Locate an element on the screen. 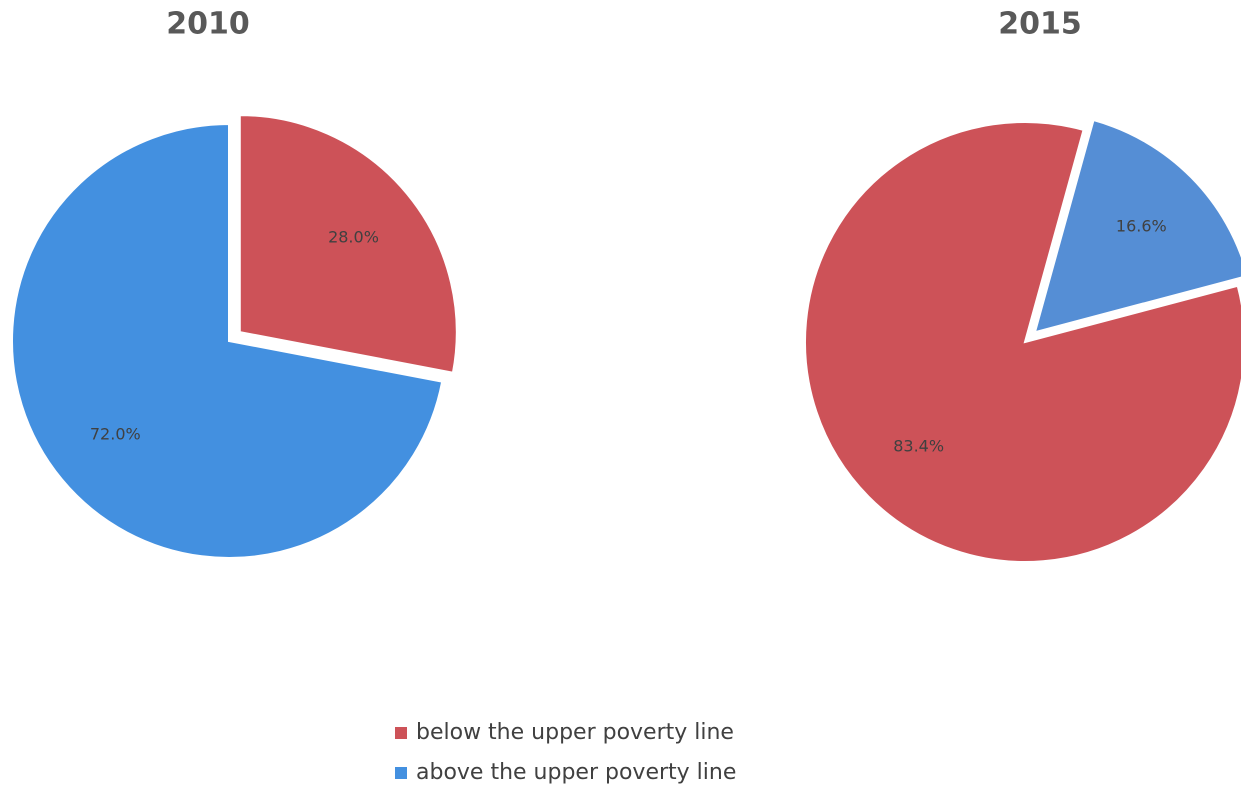 This screenshot has height=792, width=1241. legend-label: below the upper poverty line is located at coordinates (575, 732).